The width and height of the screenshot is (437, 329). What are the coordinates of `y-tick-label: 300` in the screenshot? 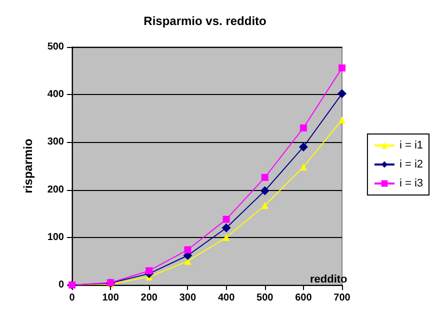 It's located at (55, 142).